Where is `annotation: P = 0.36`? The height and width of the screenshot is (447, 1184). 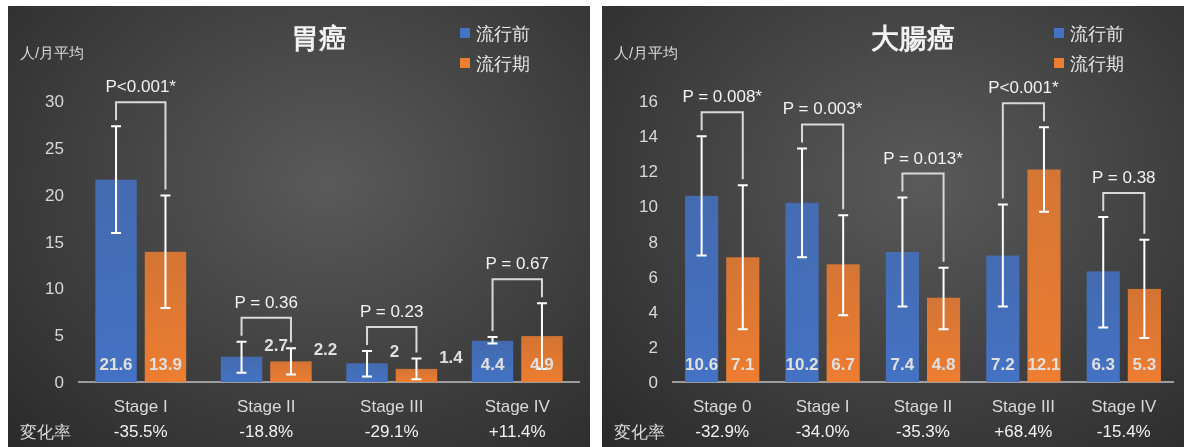
annotation: P = 0.36 is located at coordinates (266, 302).